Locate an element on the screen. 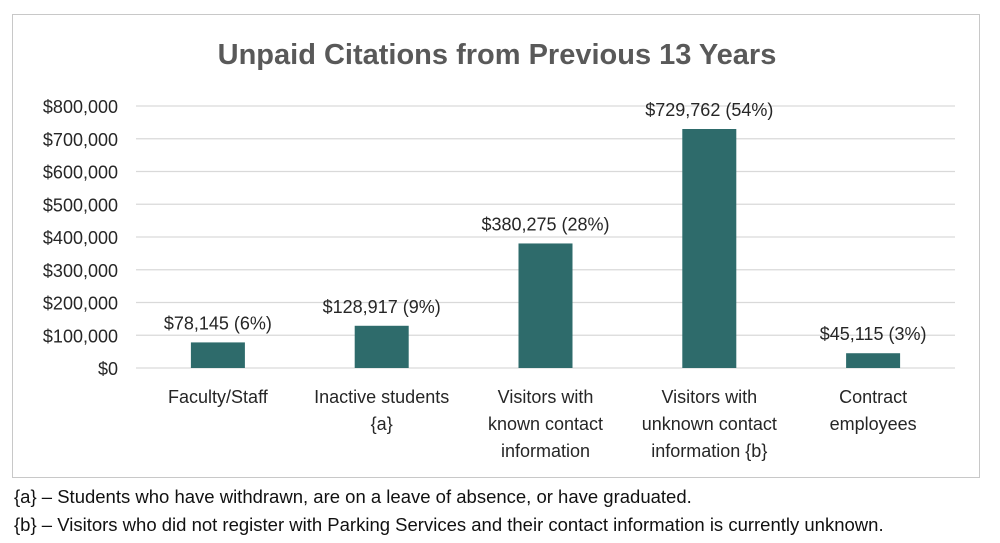 Image resolution: width=1000 pixels, height=543 pixels. y-tick-label: $0 is located at coordinates (108, 369).